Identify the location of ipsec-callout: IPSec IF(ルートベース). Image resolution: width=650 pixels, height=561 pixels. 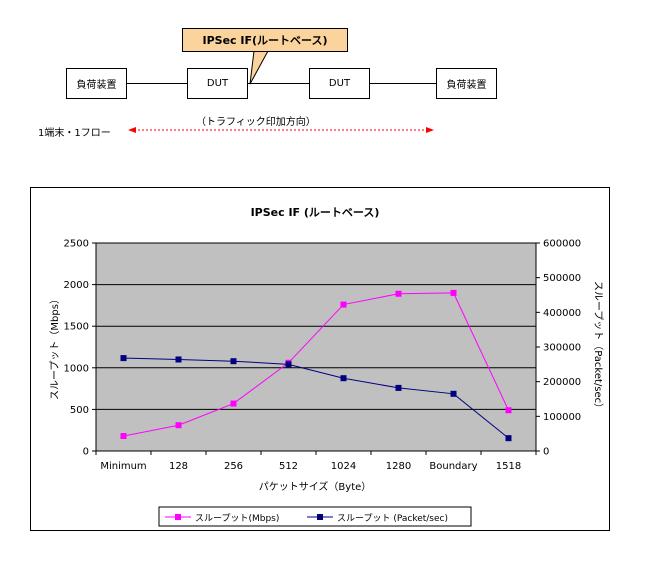
(265, 40).